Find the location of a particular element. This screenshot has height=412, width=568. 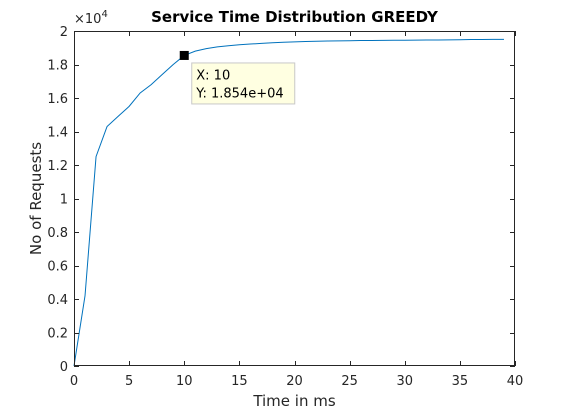

y-tick-label: 1.2 is located at coordinates (57, 166).